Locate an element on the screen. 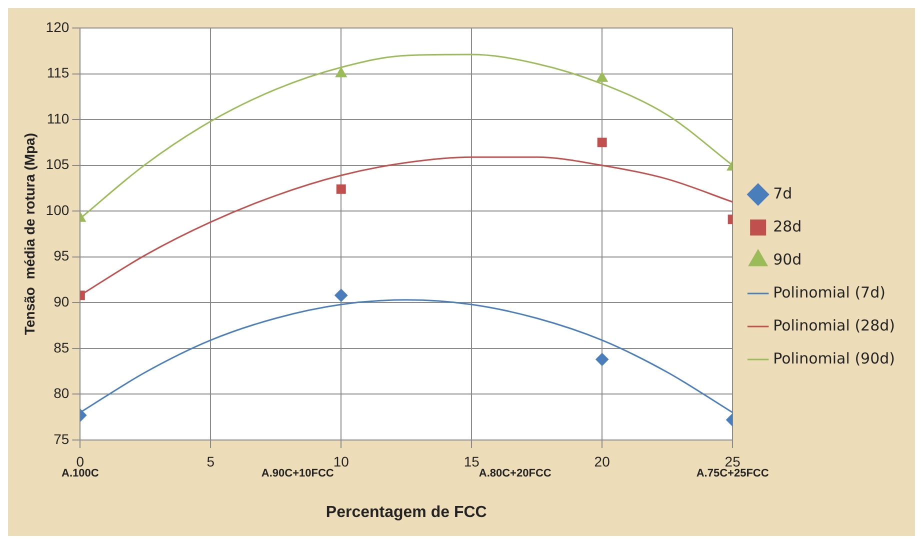  y-tick-label: 75 is located at coordinates (62, 438).